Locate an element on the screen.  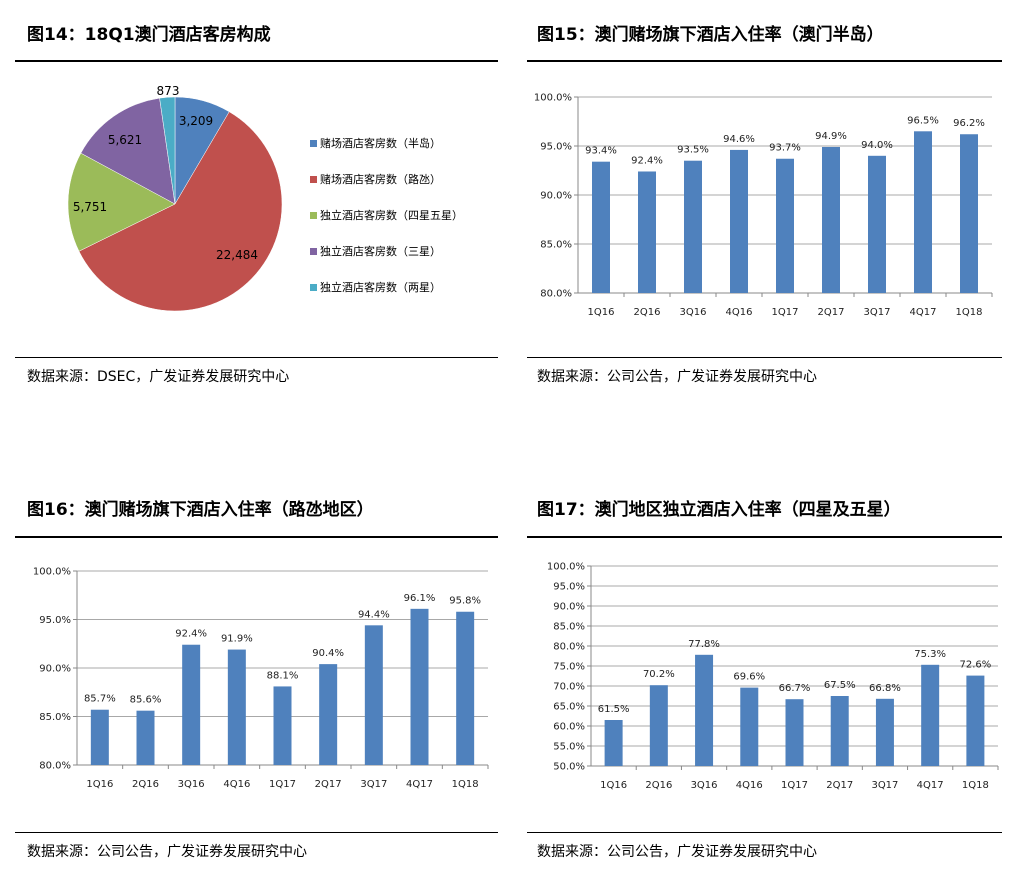
figure-16-source: 数据来源：公司公告，广发证券发展研究中心 is located at coordinates (167, 852).